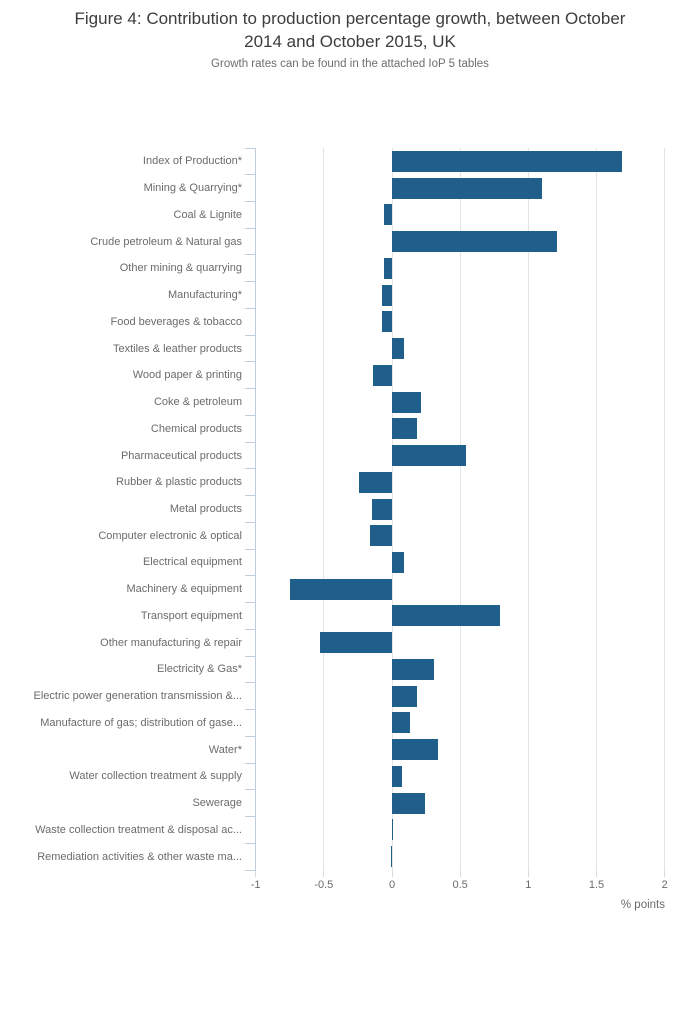 The image size is (700, 1020). Describe the element at coordinates (205, 509) in the screenshot. I see `category-label: Metal products` at that location.